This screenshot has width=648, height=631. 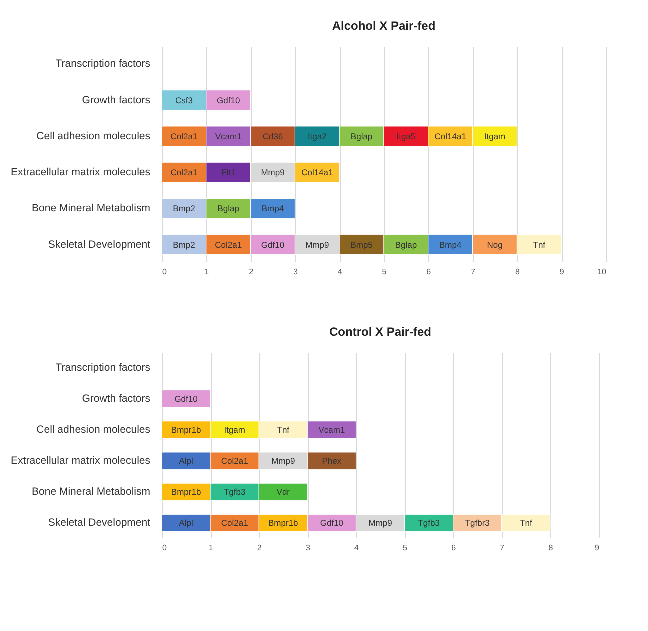 What do you see at coordinates (229, 173) in the screenshot?
I see `data-label: Flt1` at bounding box center [229, 173].